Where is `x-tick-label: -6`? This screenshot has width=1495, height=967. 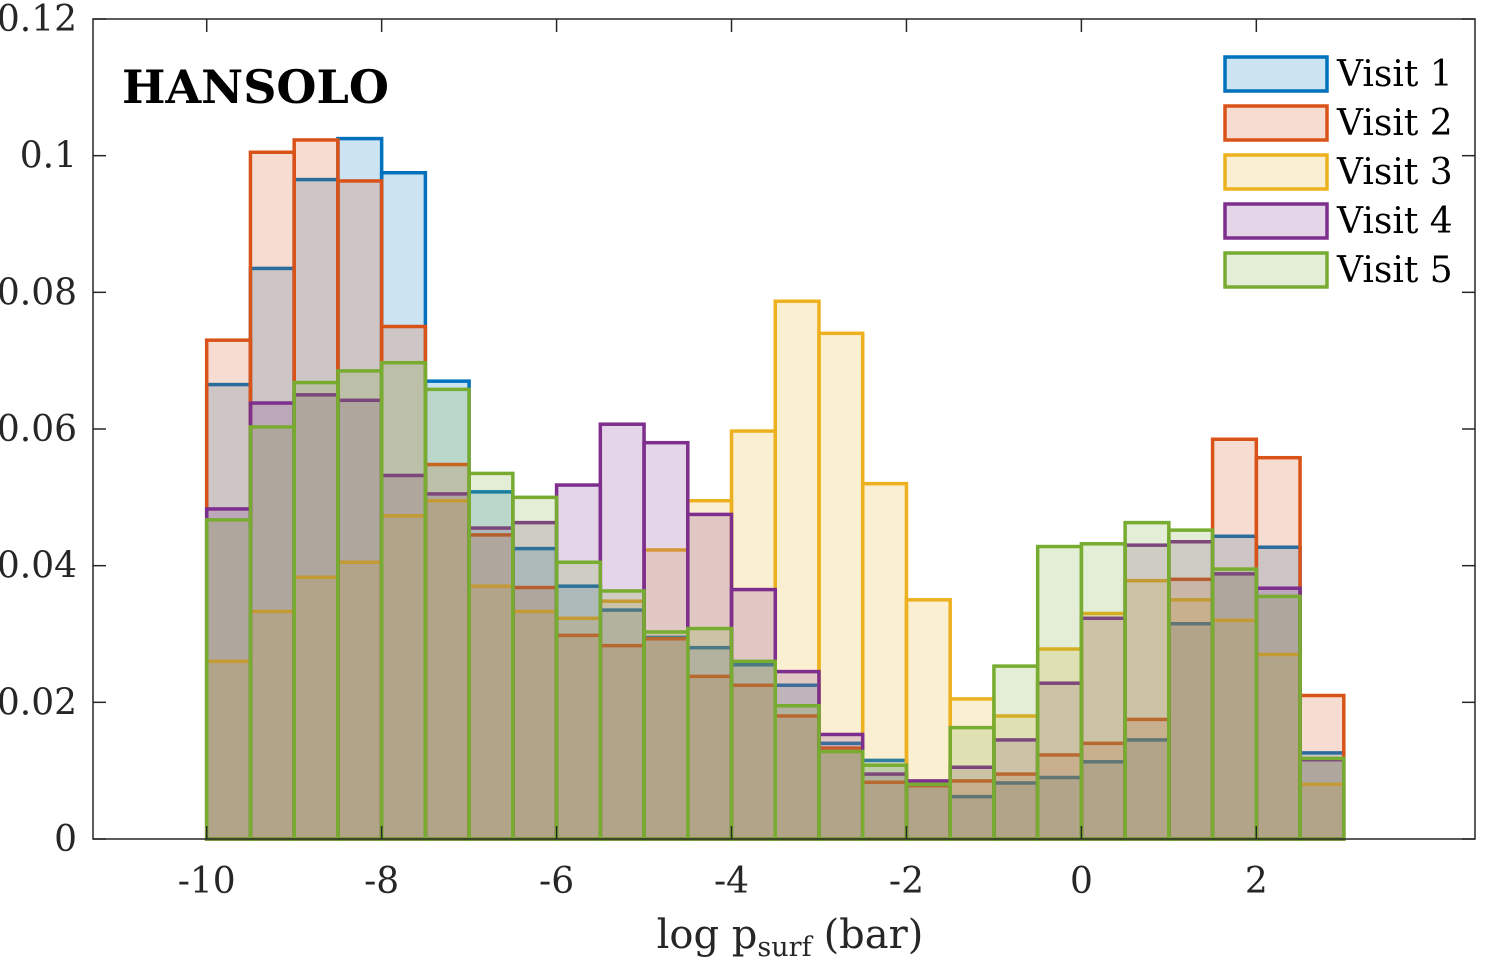 x-tick-label: -6 is located at coordinates (556, 881).